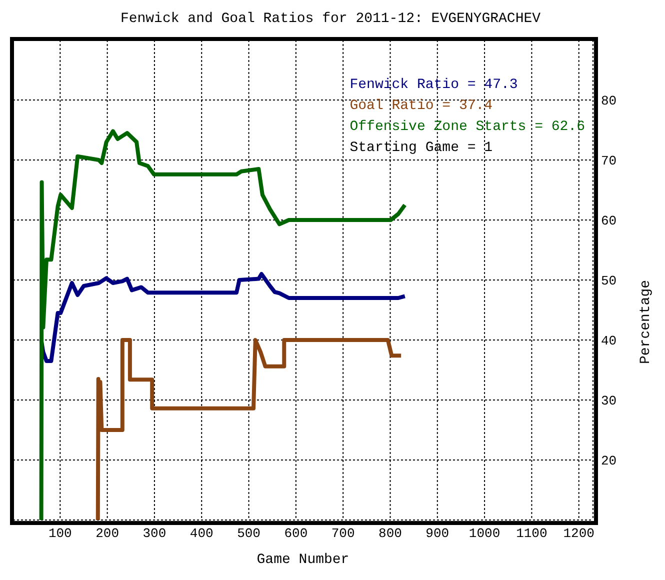  What do you see at coordinates (609, 101) in the screenshot?
I see `y-tick-label: 80` at bounding box center [609, 101].